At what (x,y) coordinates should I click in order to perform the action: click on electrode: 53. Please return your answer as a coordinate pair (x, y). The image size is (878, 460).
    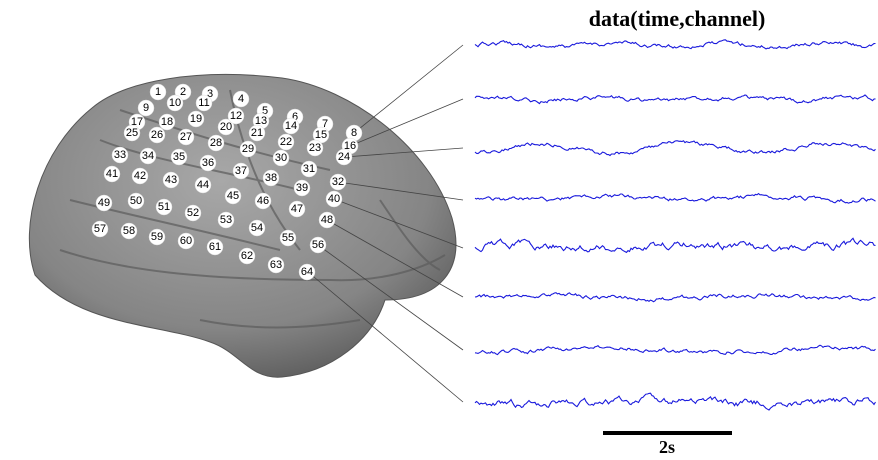
    Looking at the image, I should click on (226, 220).